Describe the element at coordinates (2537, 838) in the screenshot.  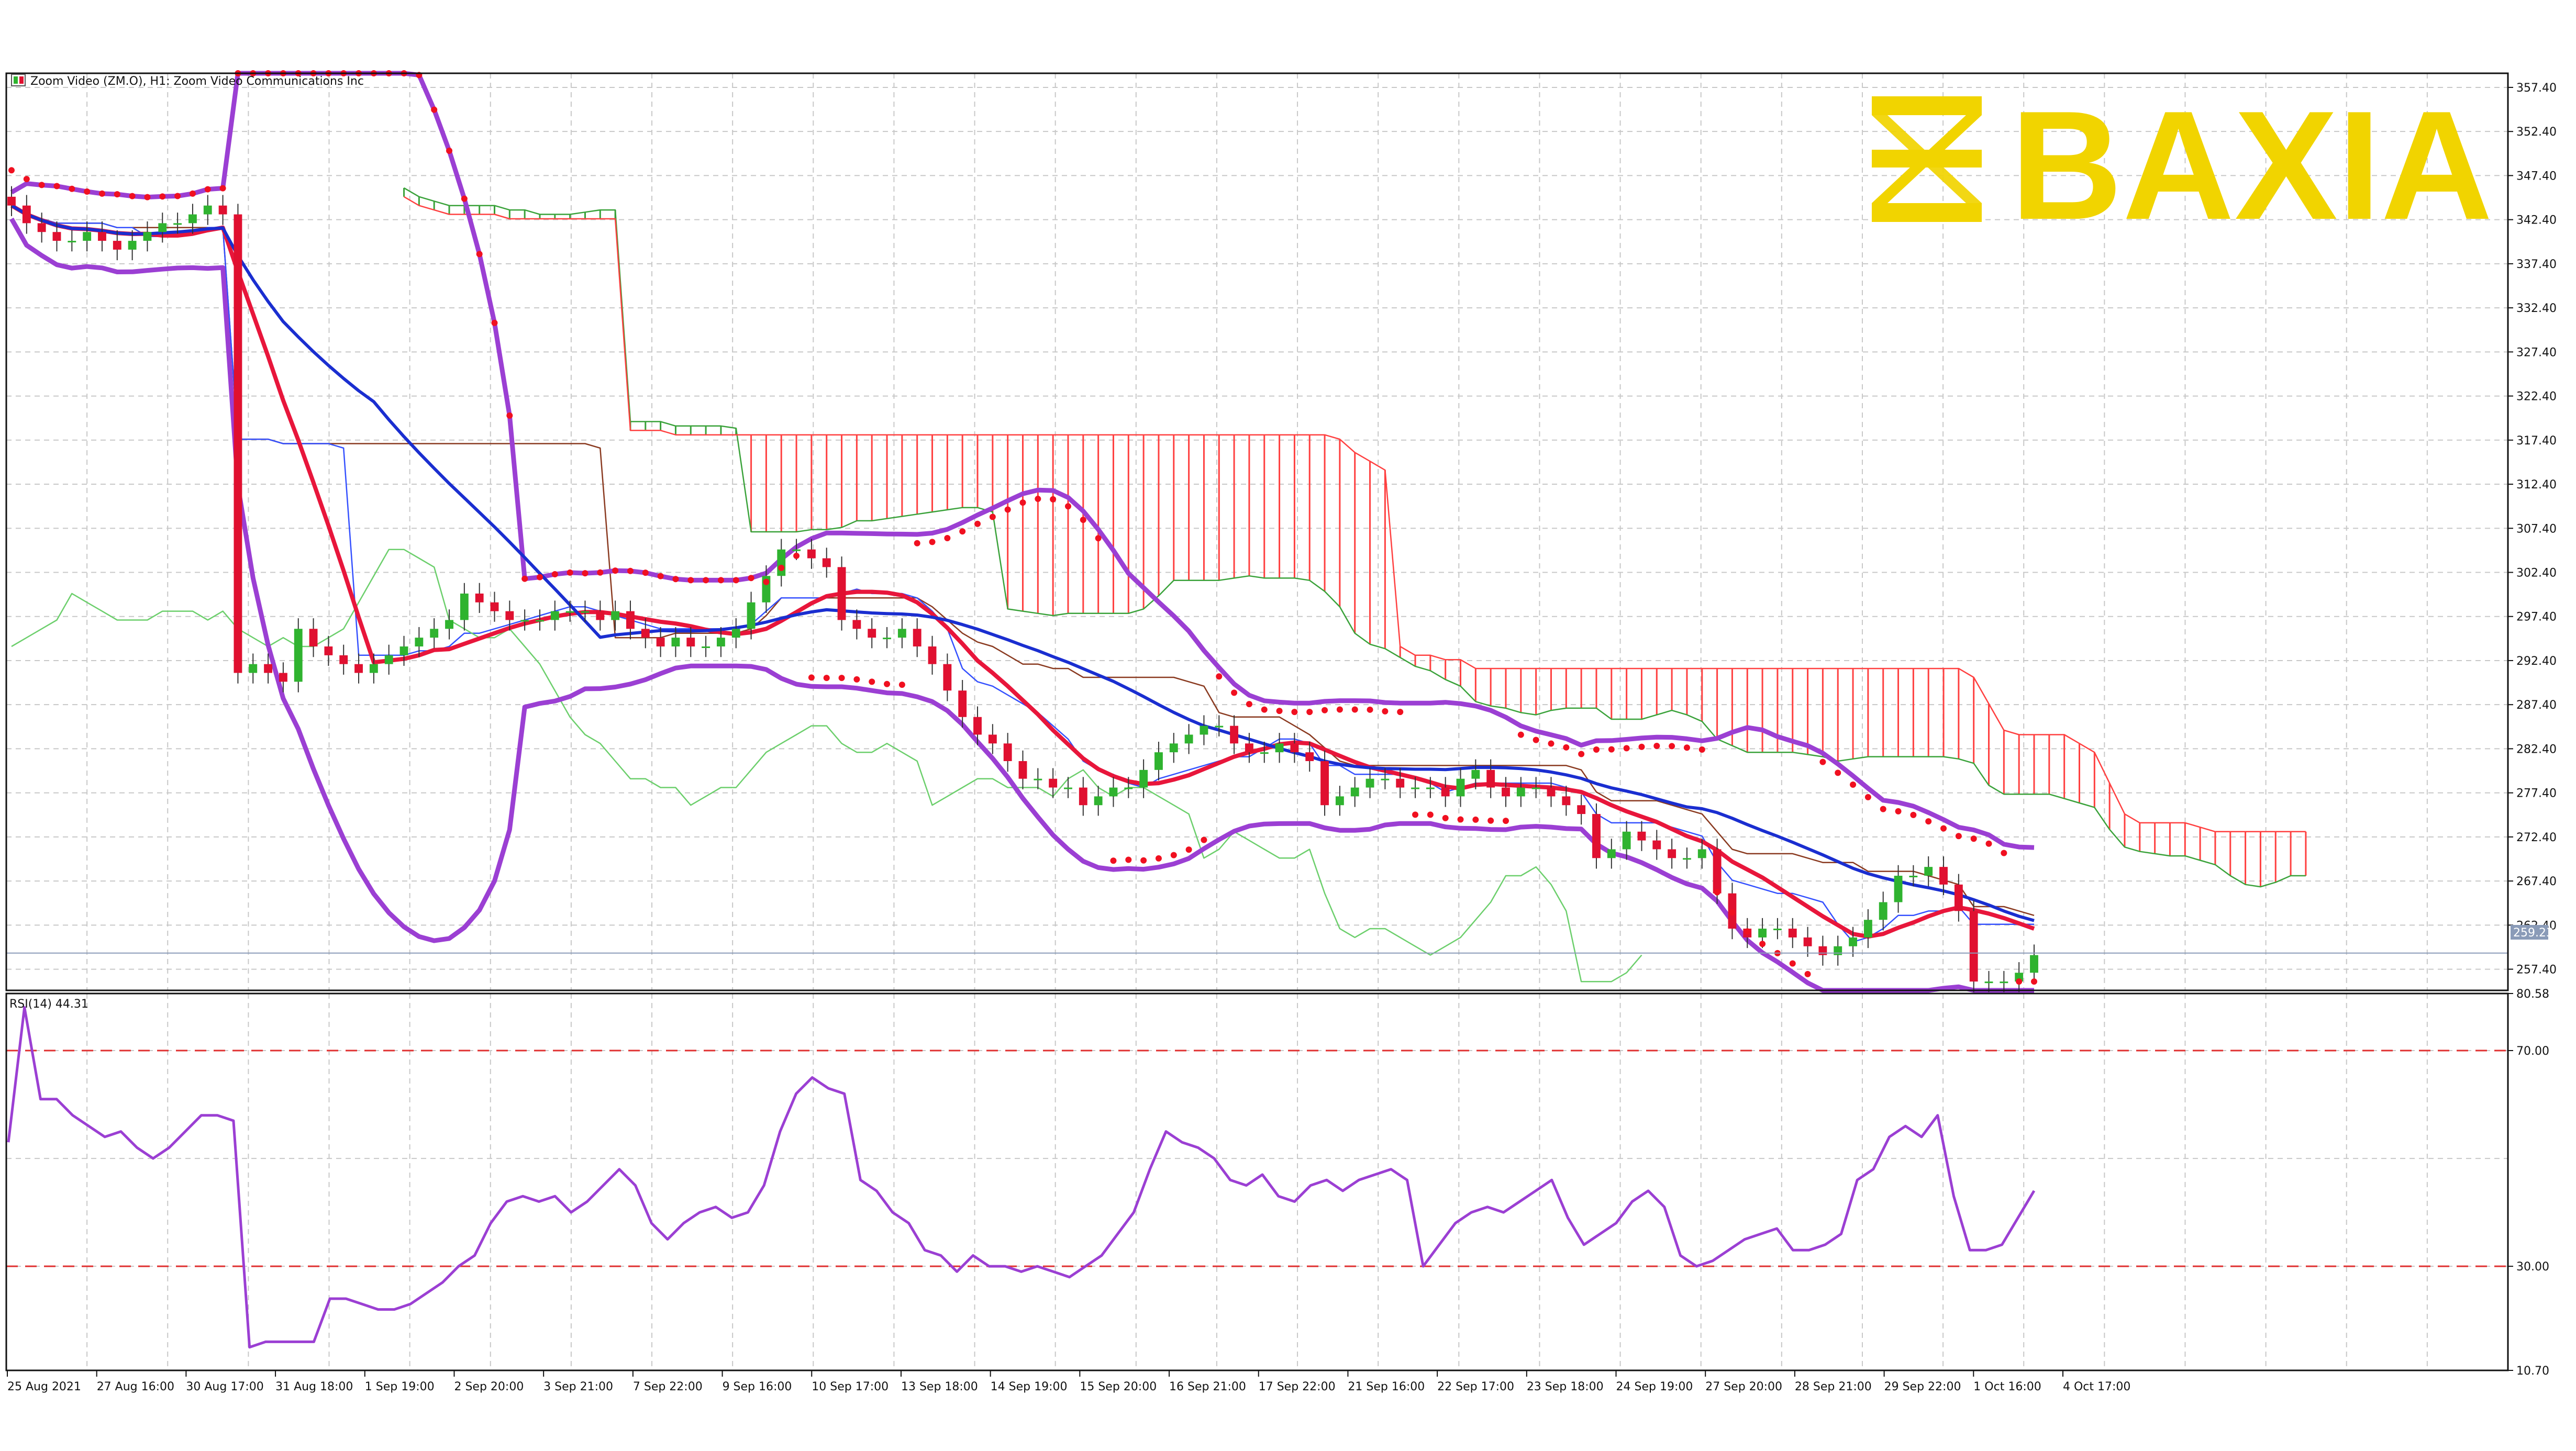
I see `y-tick-label: 272.40` at that location.